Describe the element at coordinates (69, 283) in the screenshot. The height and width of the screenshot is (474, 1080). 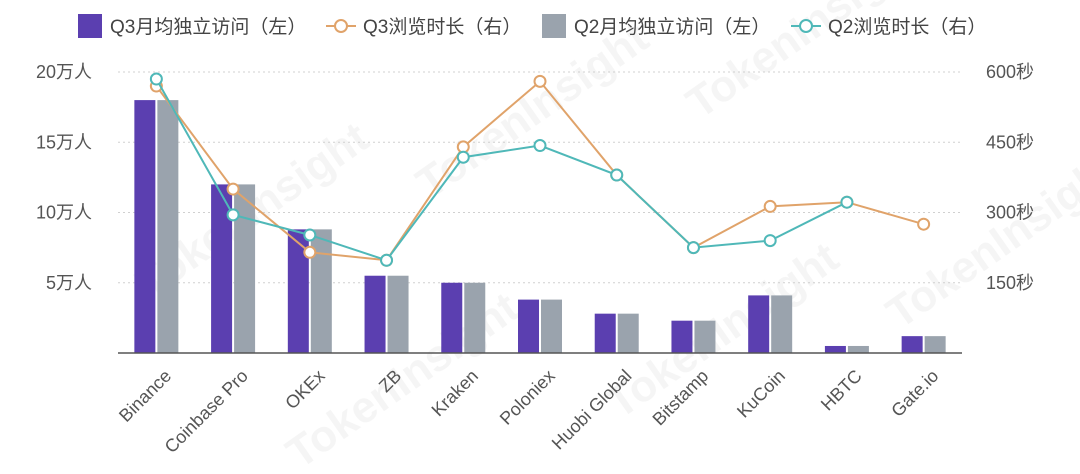
I see `left-tick-label: 5万人` at that location.